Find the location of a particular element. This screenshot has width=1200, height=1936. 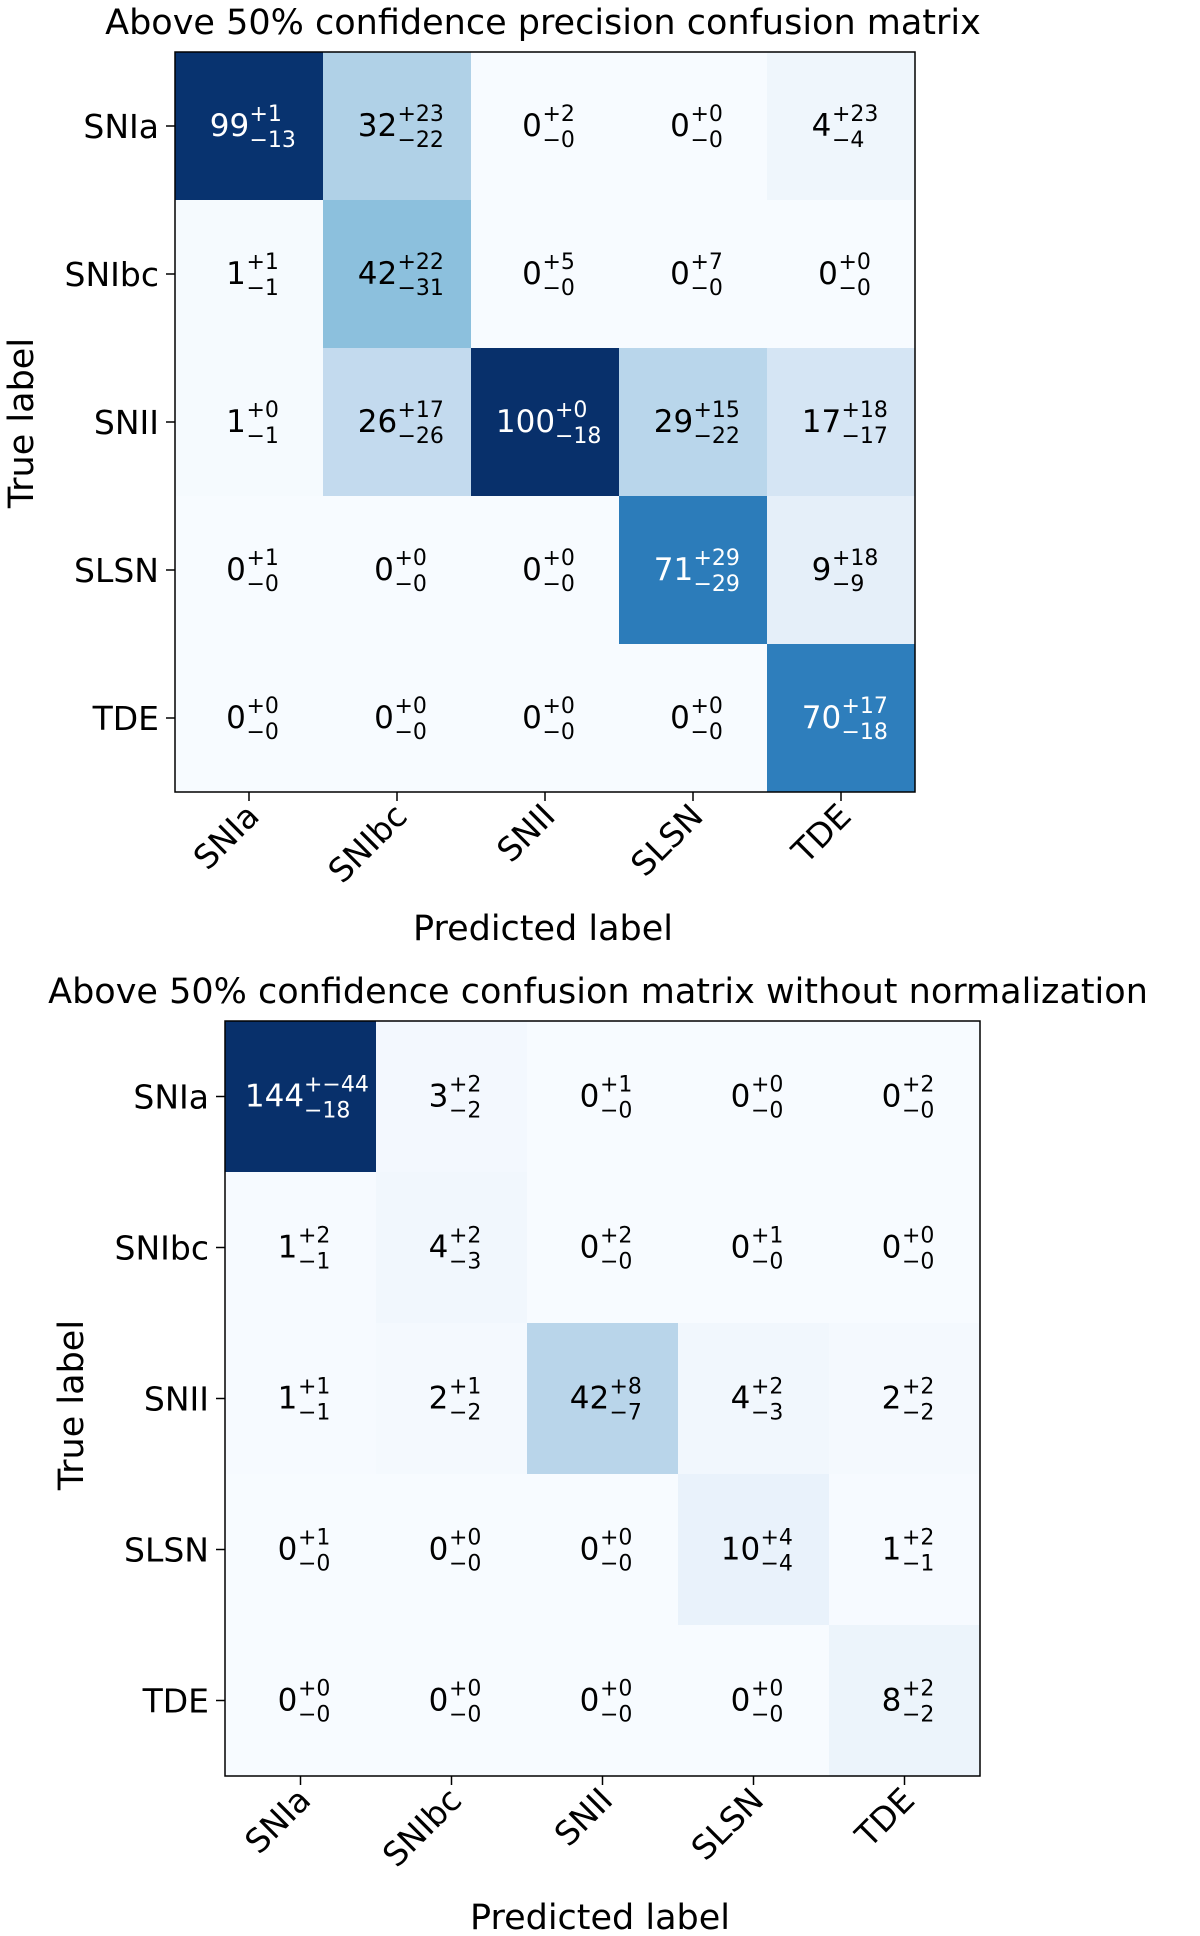

cell-value: 17 is located at coordinates (821, 422).